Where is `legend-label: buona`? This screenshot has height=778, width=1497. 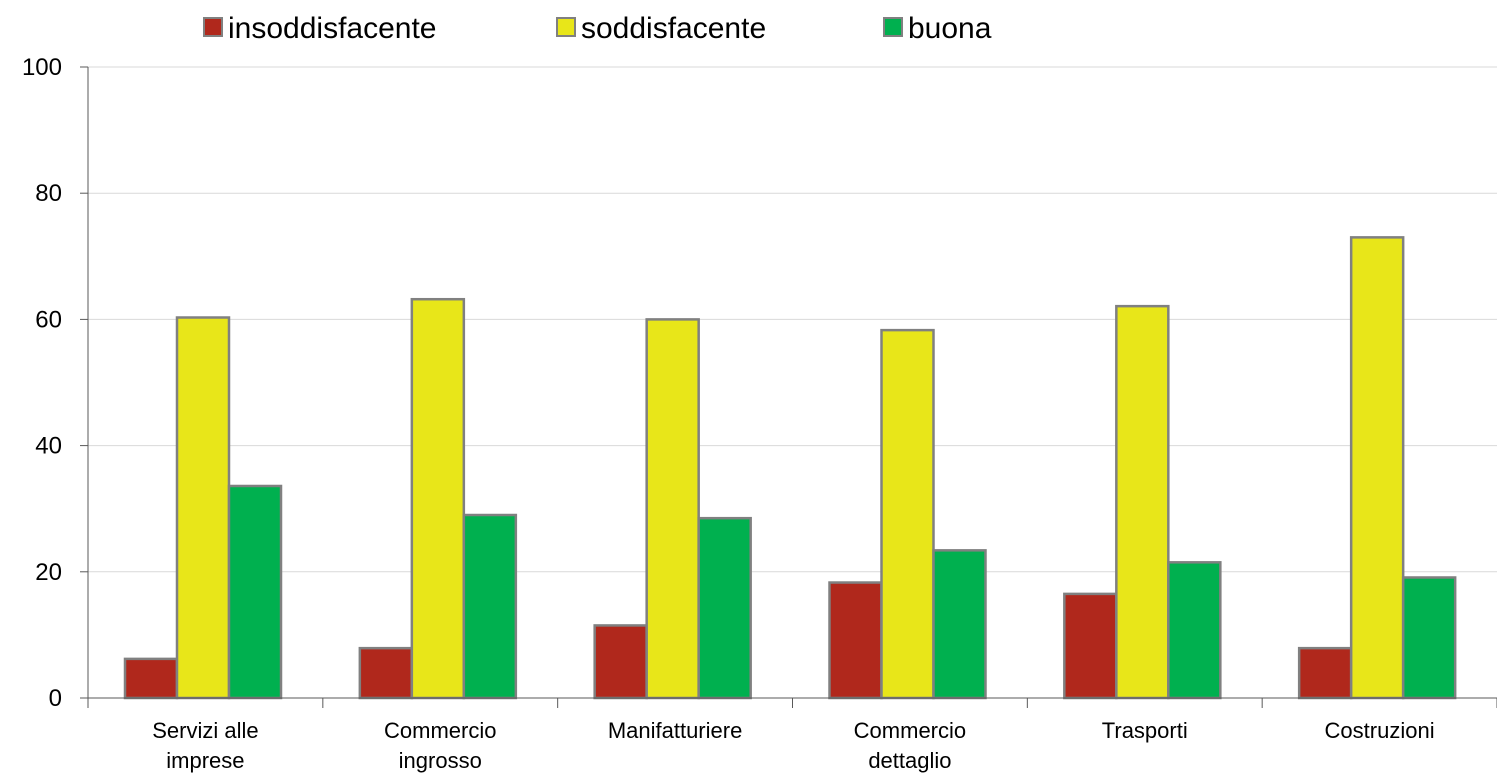
legend-label: buona is located at coordinates (950, 28).